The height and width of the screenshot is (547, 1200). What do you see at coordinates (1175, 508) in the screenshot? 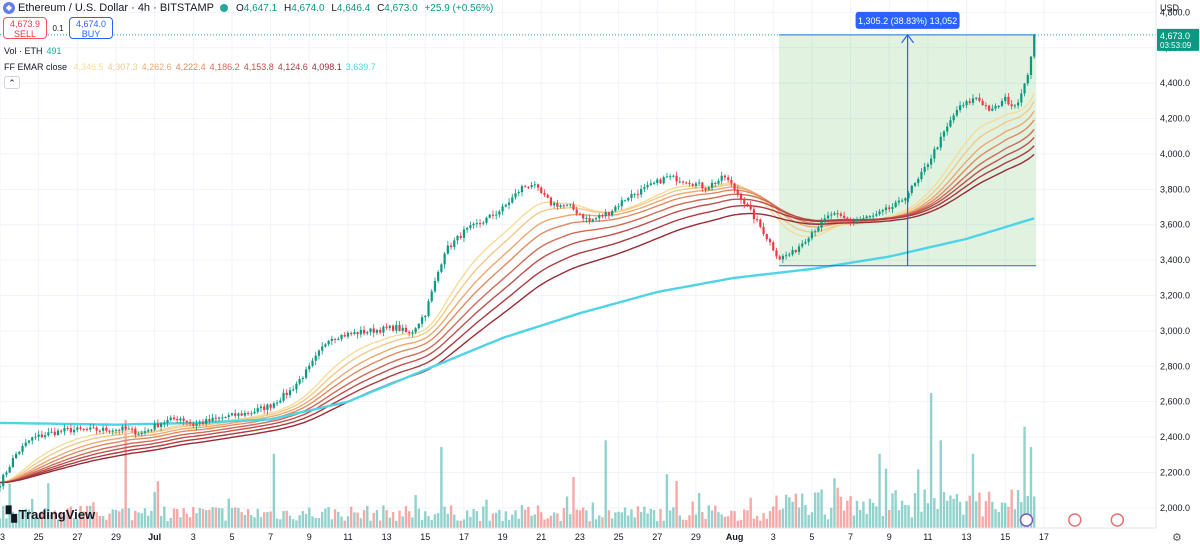
I see `price-tick-label: 2,000.0` at bounding box center [1175, 508].